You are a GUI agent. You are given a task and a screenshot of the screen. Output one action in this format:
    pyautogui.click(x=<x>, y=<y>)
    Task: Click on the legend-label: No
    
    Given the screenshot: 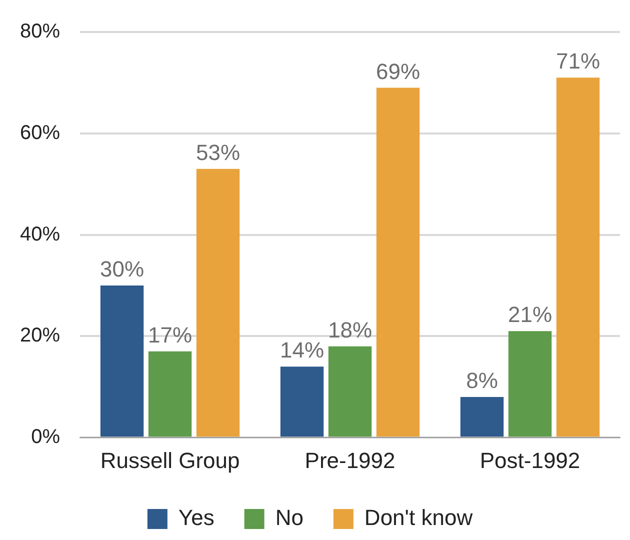 What is the action you would take?
    pyautogui.click(x=289, y=517)
    